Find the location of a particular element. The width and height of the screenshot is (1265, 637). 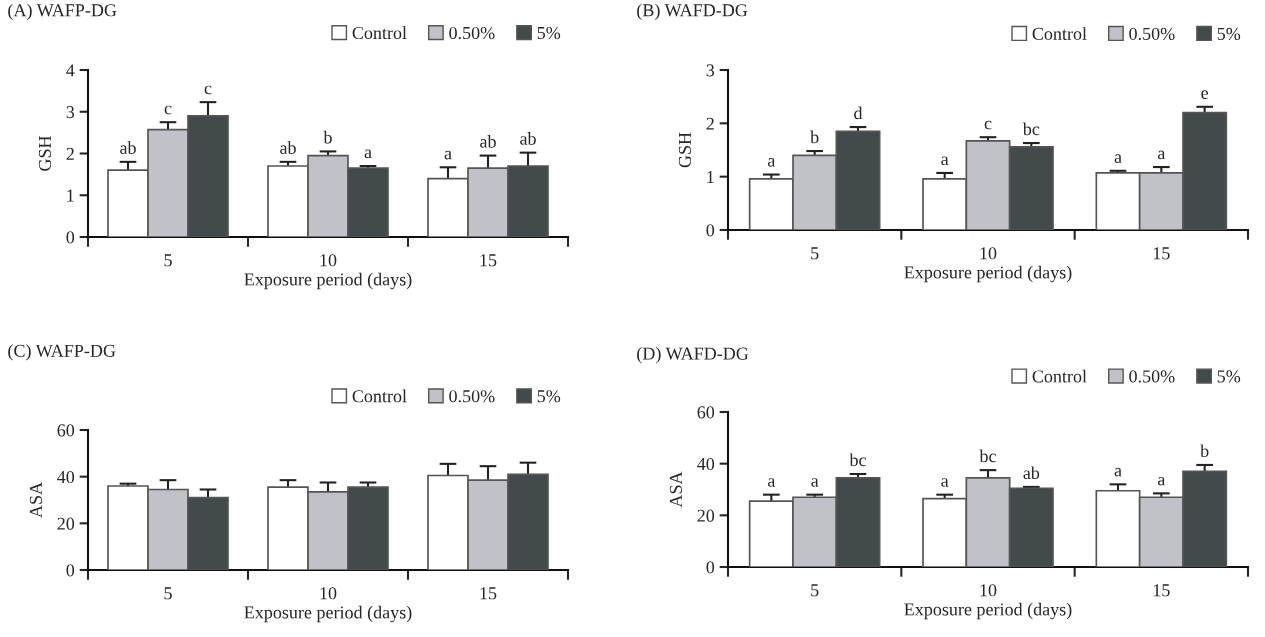

chart-title: (B) WAFD-DG is located at coordinates (692, 11).